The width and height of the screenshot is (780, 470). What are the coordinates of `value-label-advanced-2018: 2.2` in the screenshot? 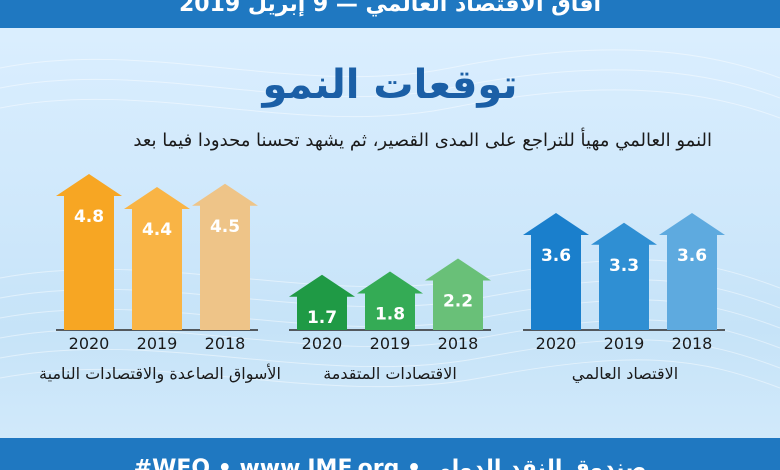 It's located at (458, 302).